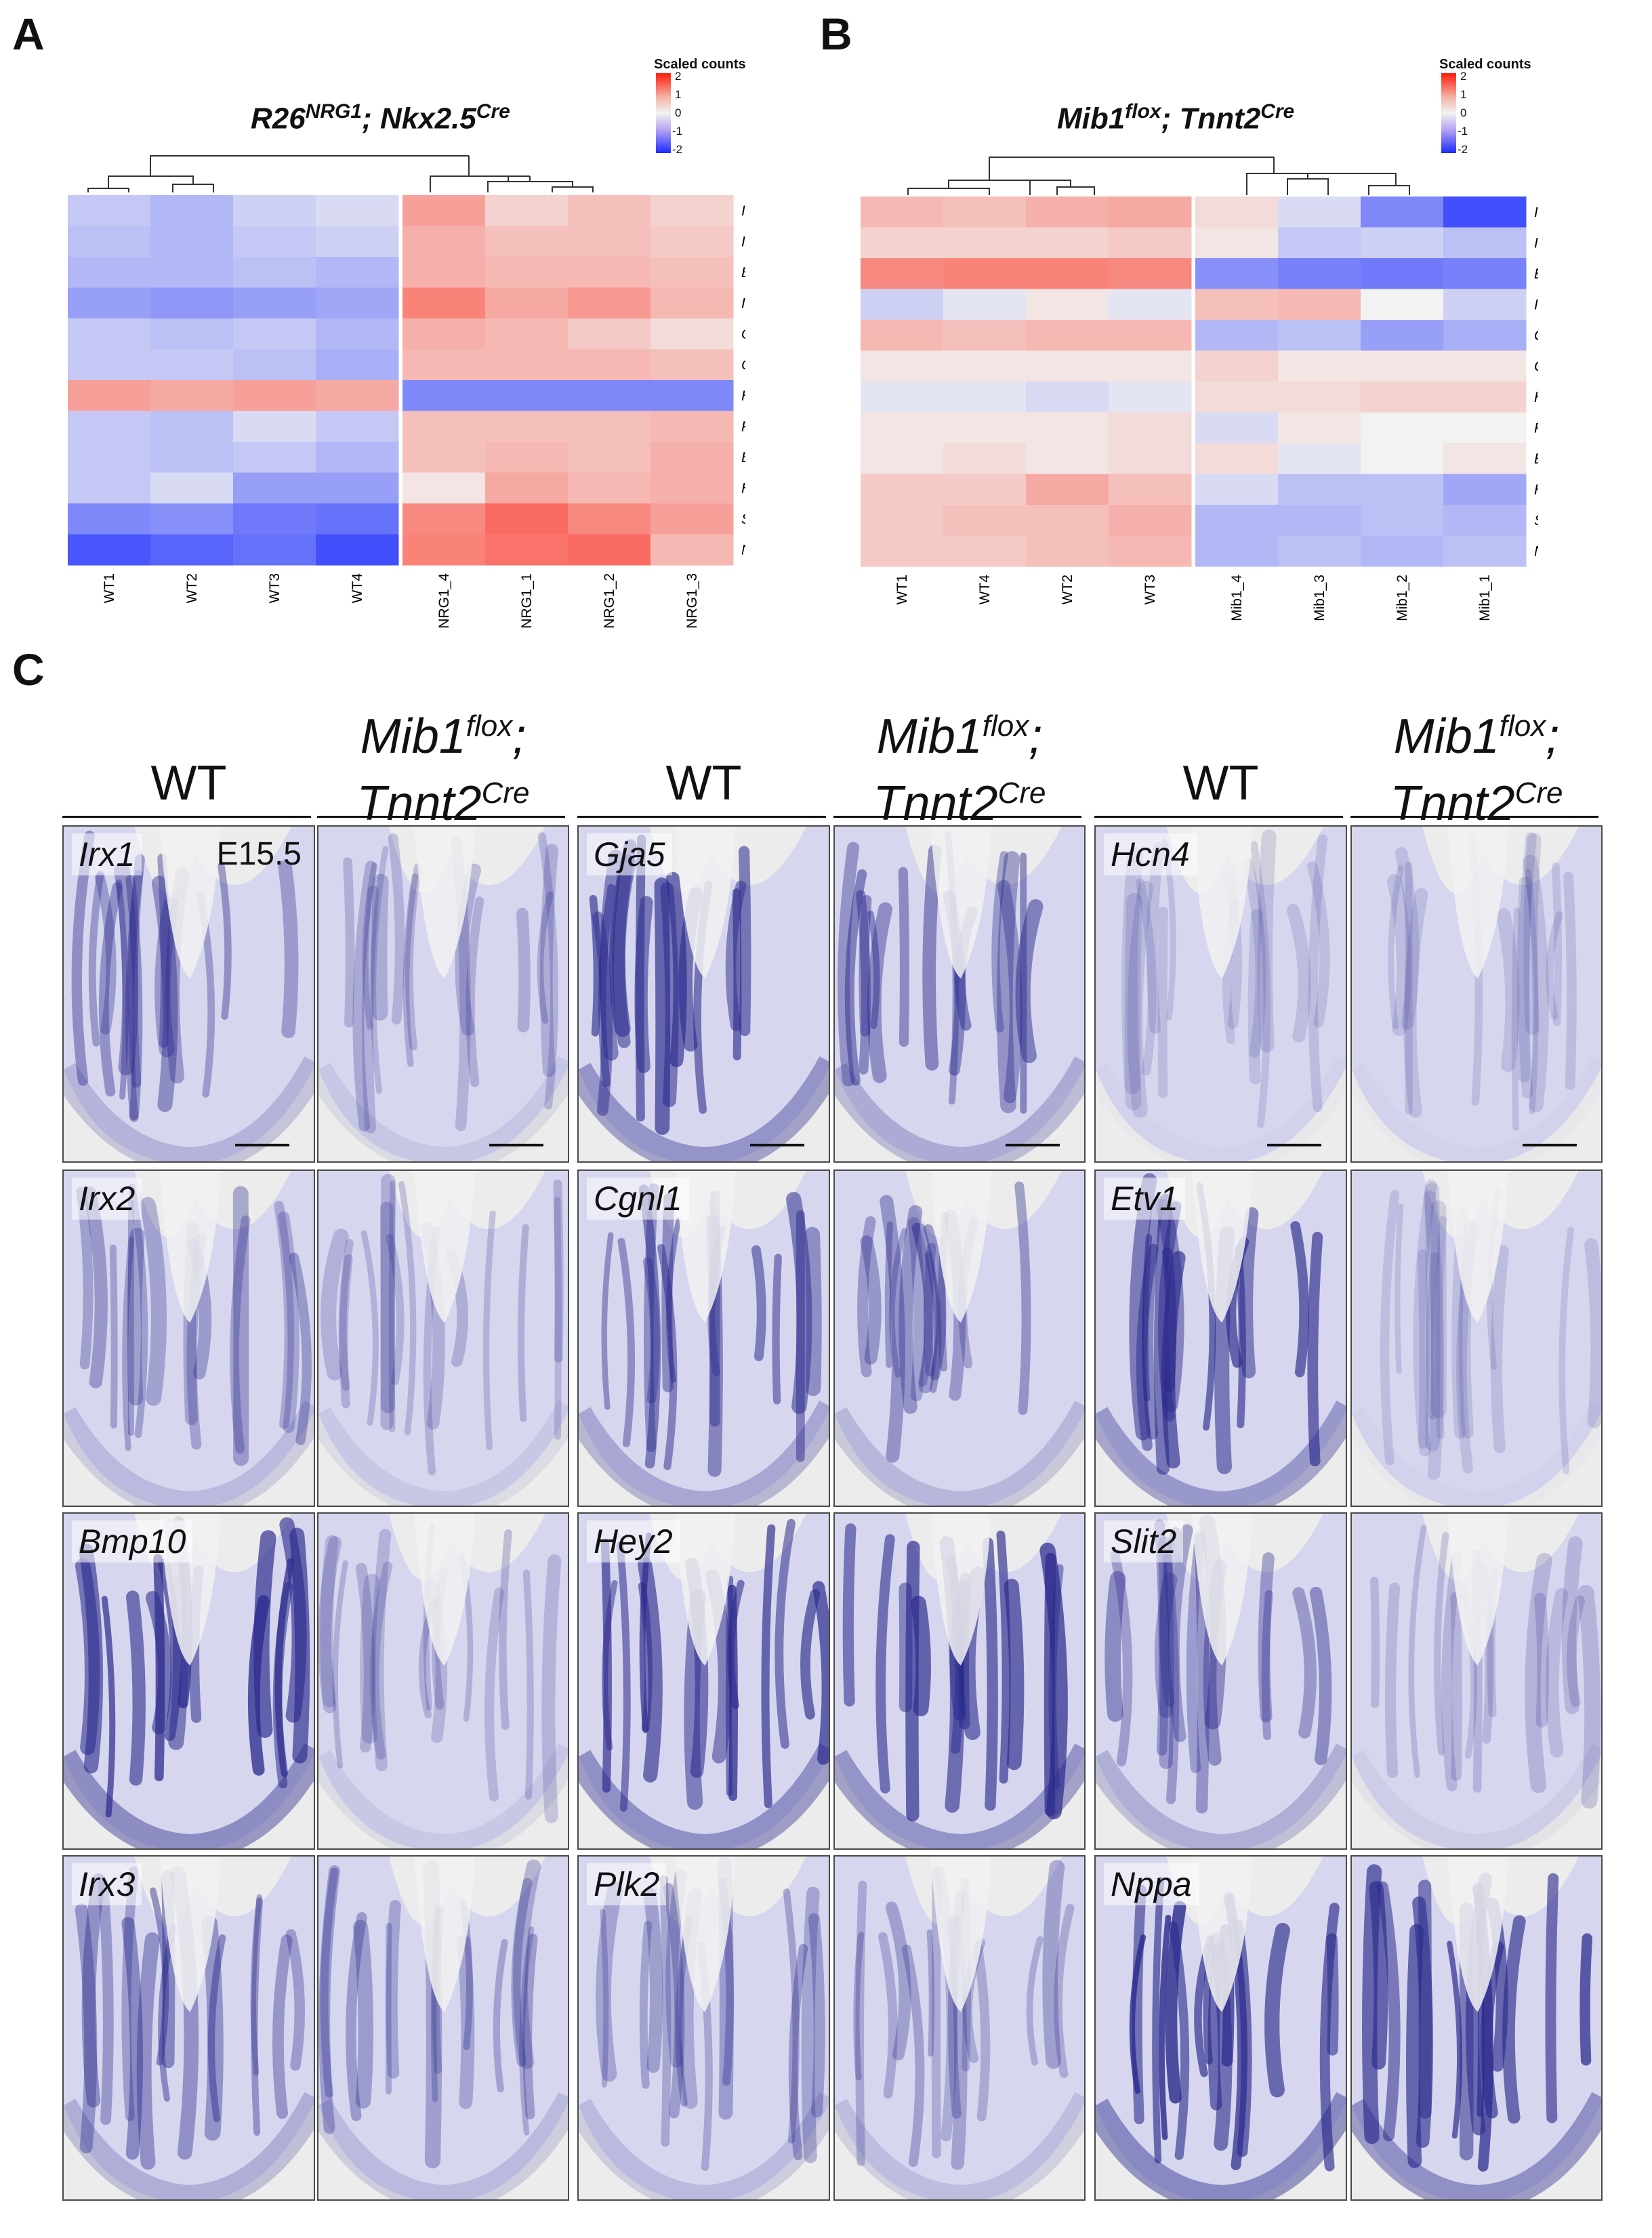 The width and height of the screenshot is (1652, 2238). Describe the element at coordinates (1463, 94) in the screenshot. I see `legend-b-tick-1: 1` at that location.